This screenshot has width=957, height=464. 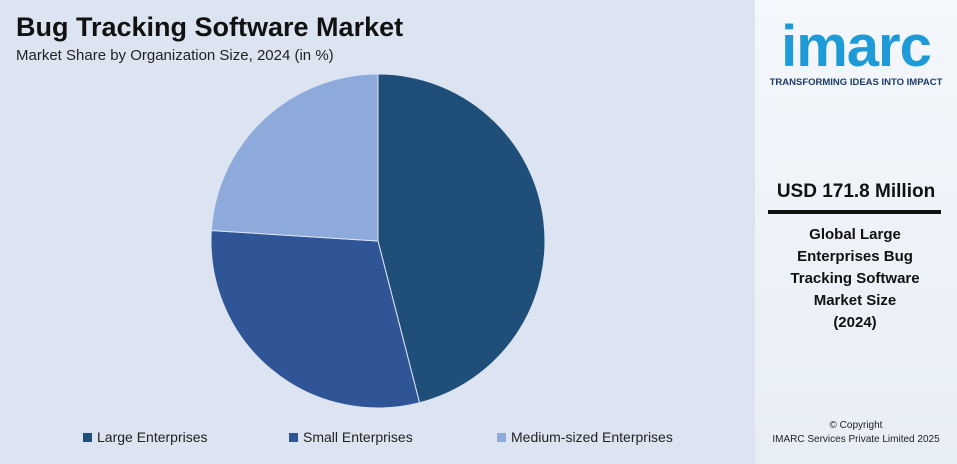 I want to click on legend-item: Medium-sized Enterprises, so click(x=585, y=437).